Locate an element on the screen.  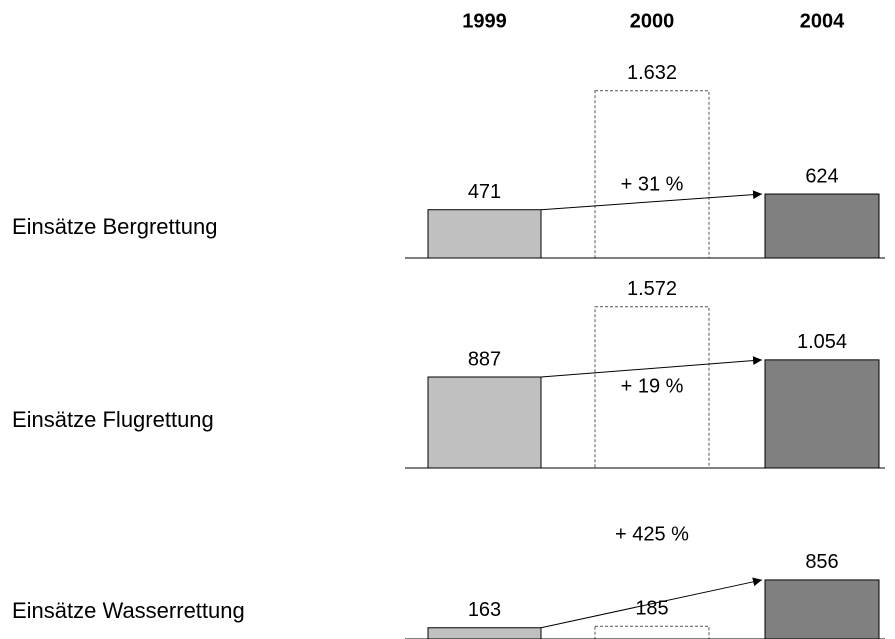
column-header: 2000 is located at coordinates (652, 21).